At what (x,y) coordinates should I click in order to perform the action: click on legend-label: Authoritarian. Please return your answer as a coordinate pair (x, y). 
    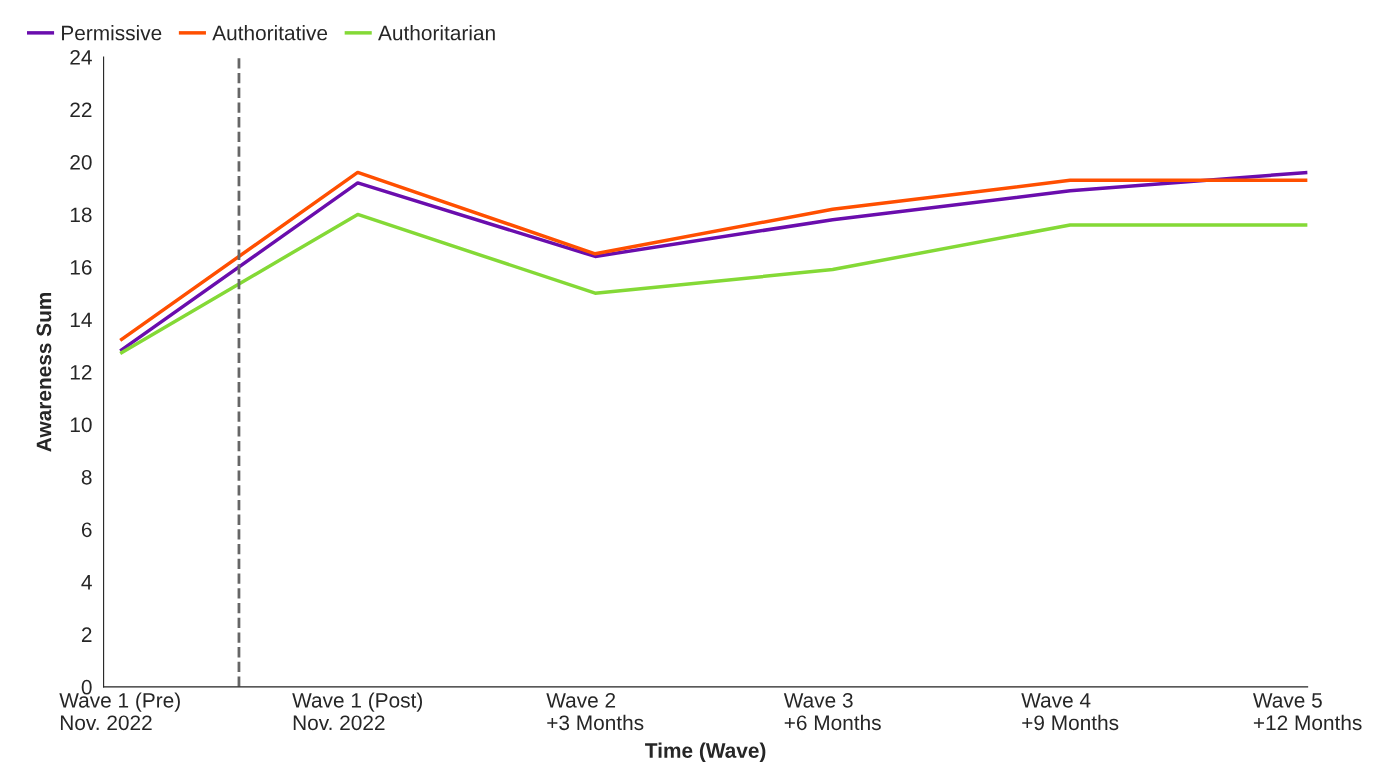
    Looking at the image, I should click on (436, 33).